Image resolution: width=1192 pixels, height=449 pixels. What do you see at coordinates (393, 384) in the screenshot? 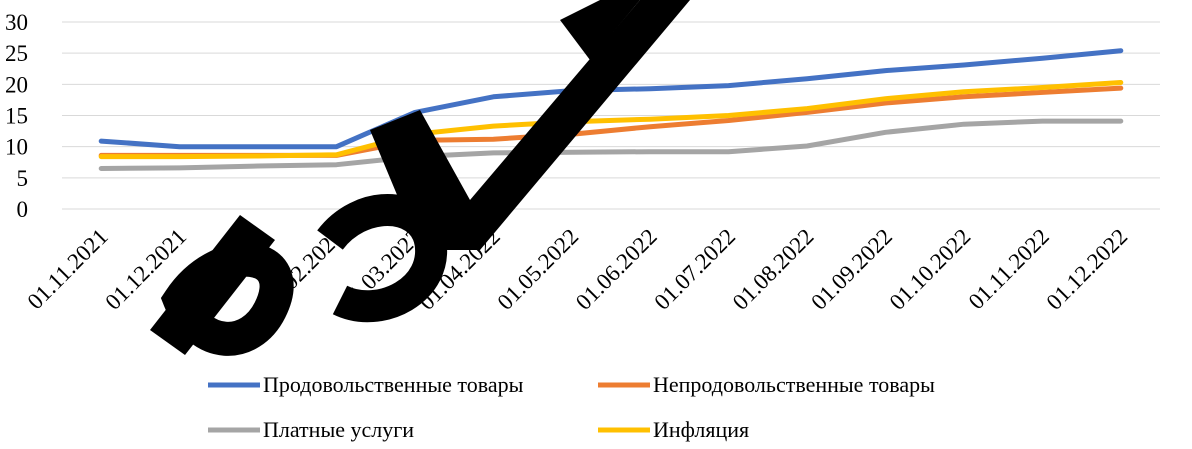
I see `legend-label: Продовольственные товары` at bounding box center [393, 384].